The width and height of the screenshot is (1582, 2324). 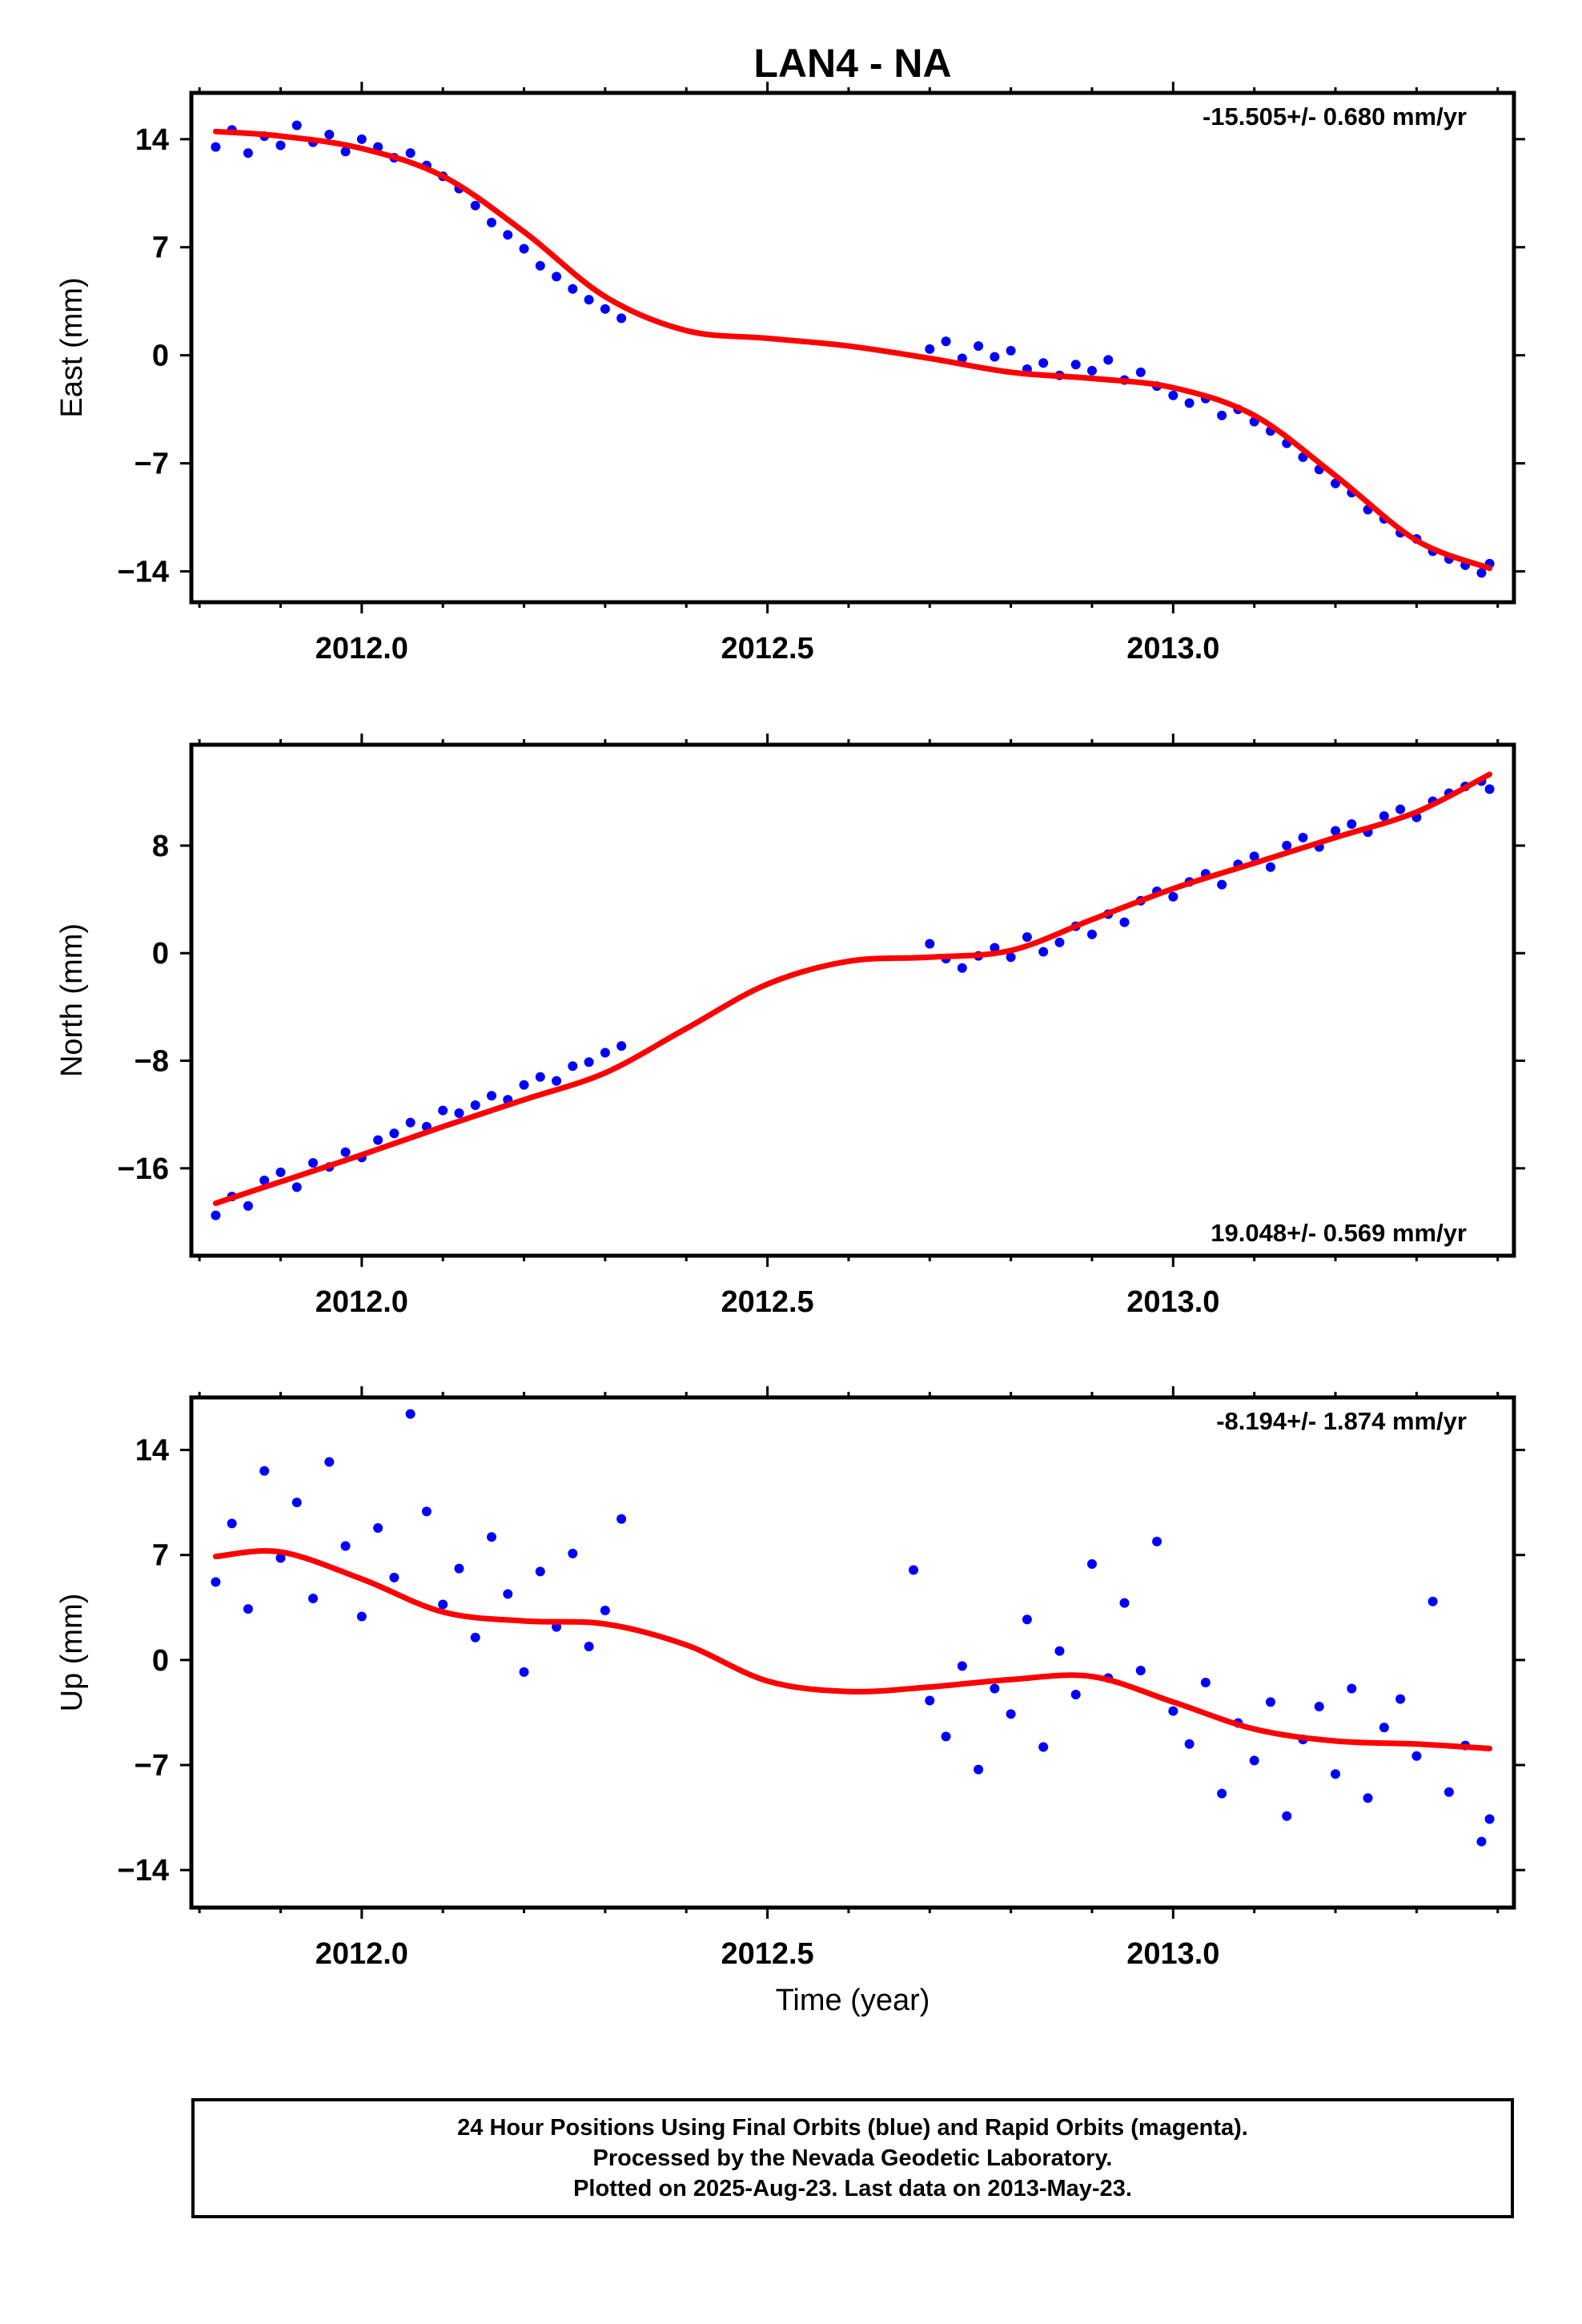 What do you see at coordinates (144, 1169) in the screenshot?
I see `north-y-tick-label: −16` at bounding box center [144, 1169].